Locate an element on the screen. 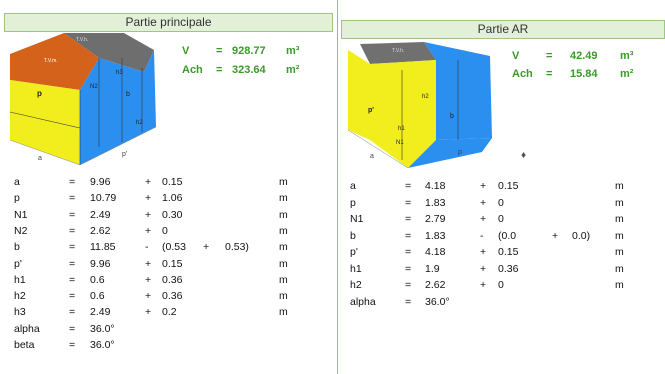 This screenshot has width=665, height=374. ach-readout: Ach = 323.64 m² is located at coordinates (257, 71).